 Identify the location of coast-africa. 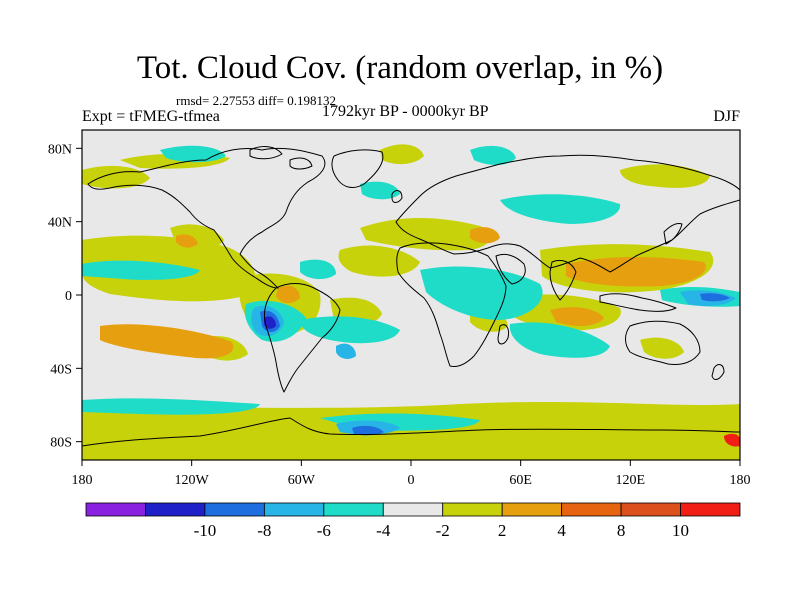
(451, 304).